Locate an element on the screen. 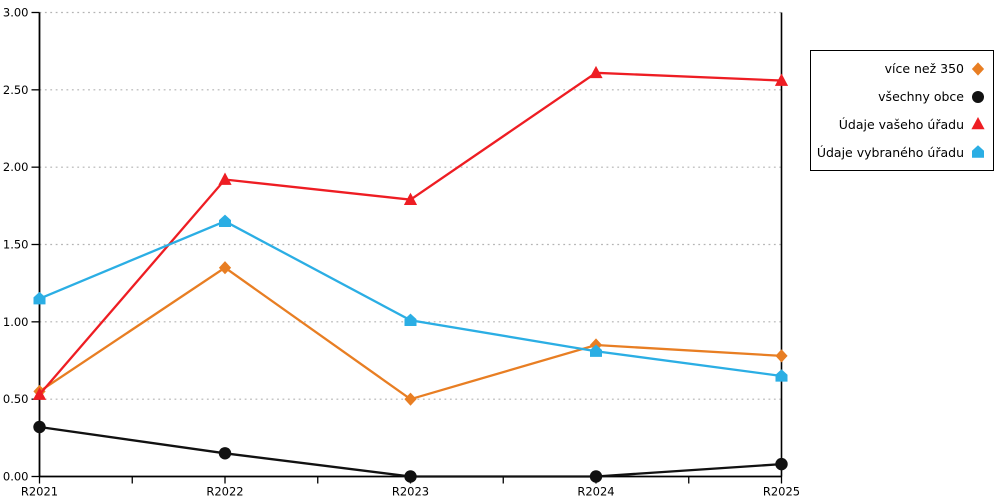 This screenshot has height=500, width=1000. legend-marker-triangle-icon is located at coordinates (978, 123).